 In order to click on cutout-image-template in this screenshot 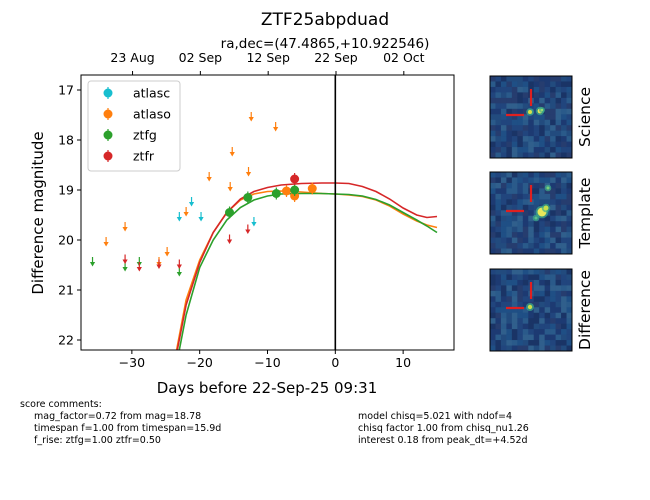, I will do `click(531, 213)`.